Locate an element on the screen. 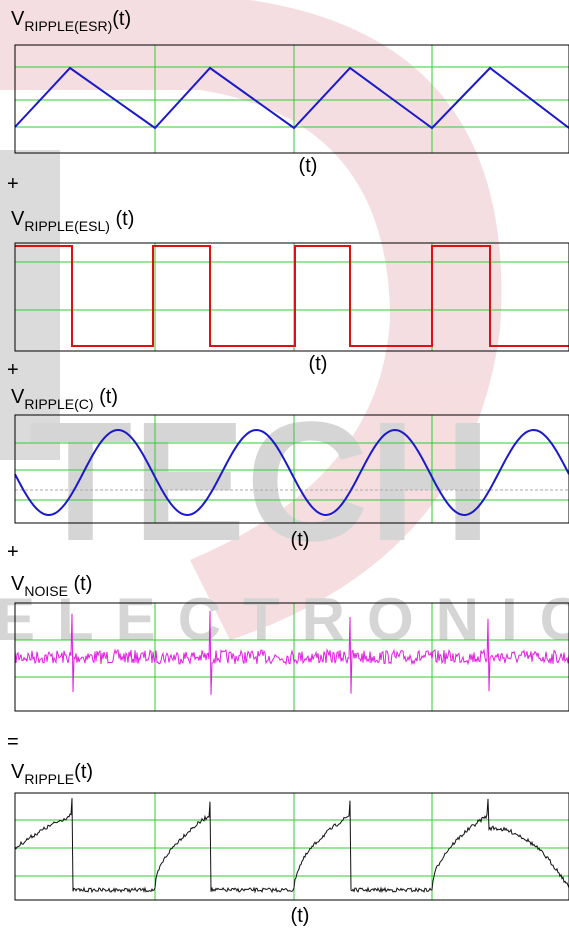 The image size is (569, 936). panel-label: VRIPPLE(t) is located at coordinates (52, 774).